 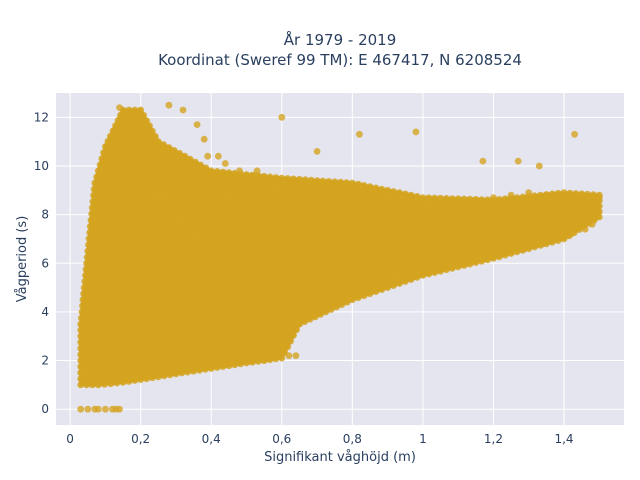 What do you see at coordinates (281, 439) in the screenshot?
I see `x-tick-label: 0,6` at bounding box center [281, 439].